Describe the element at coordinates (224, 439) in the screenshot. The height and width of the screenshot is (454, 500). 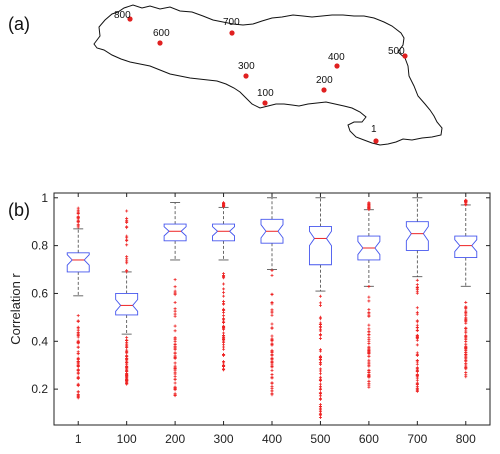
I see `x-tick-label: 300` at that location.